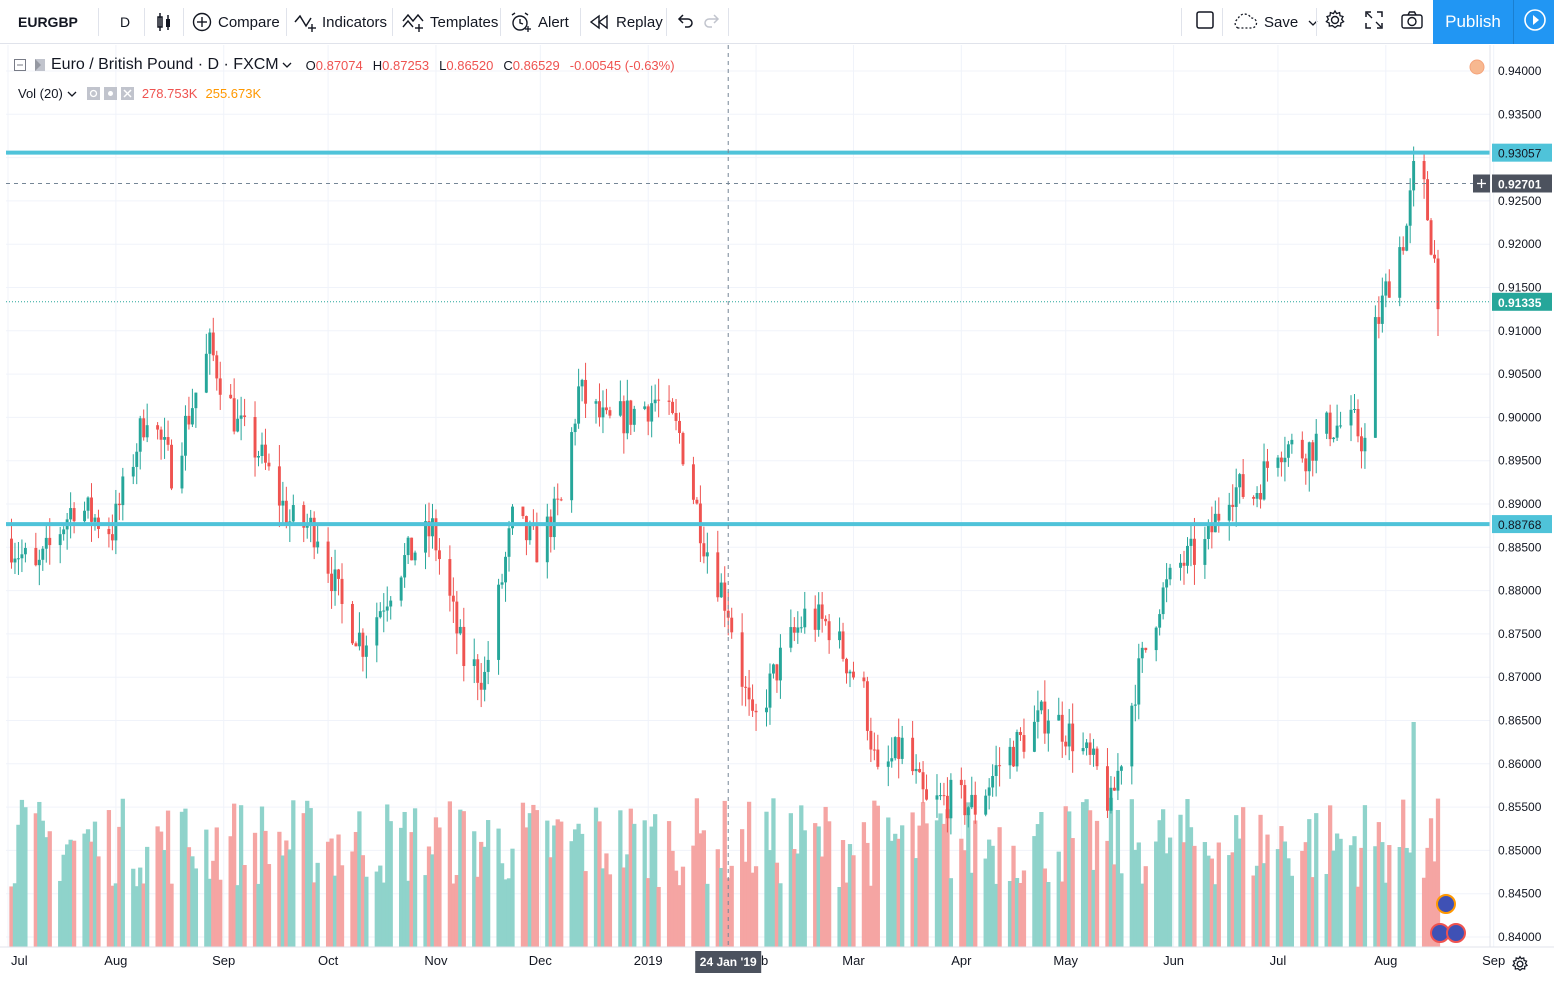 This screenshot has height=984, width=1554. What do you see at coordinates (1335, 22) in the screenshot?
I see `settings-button` at bounding box center [1335, 22].